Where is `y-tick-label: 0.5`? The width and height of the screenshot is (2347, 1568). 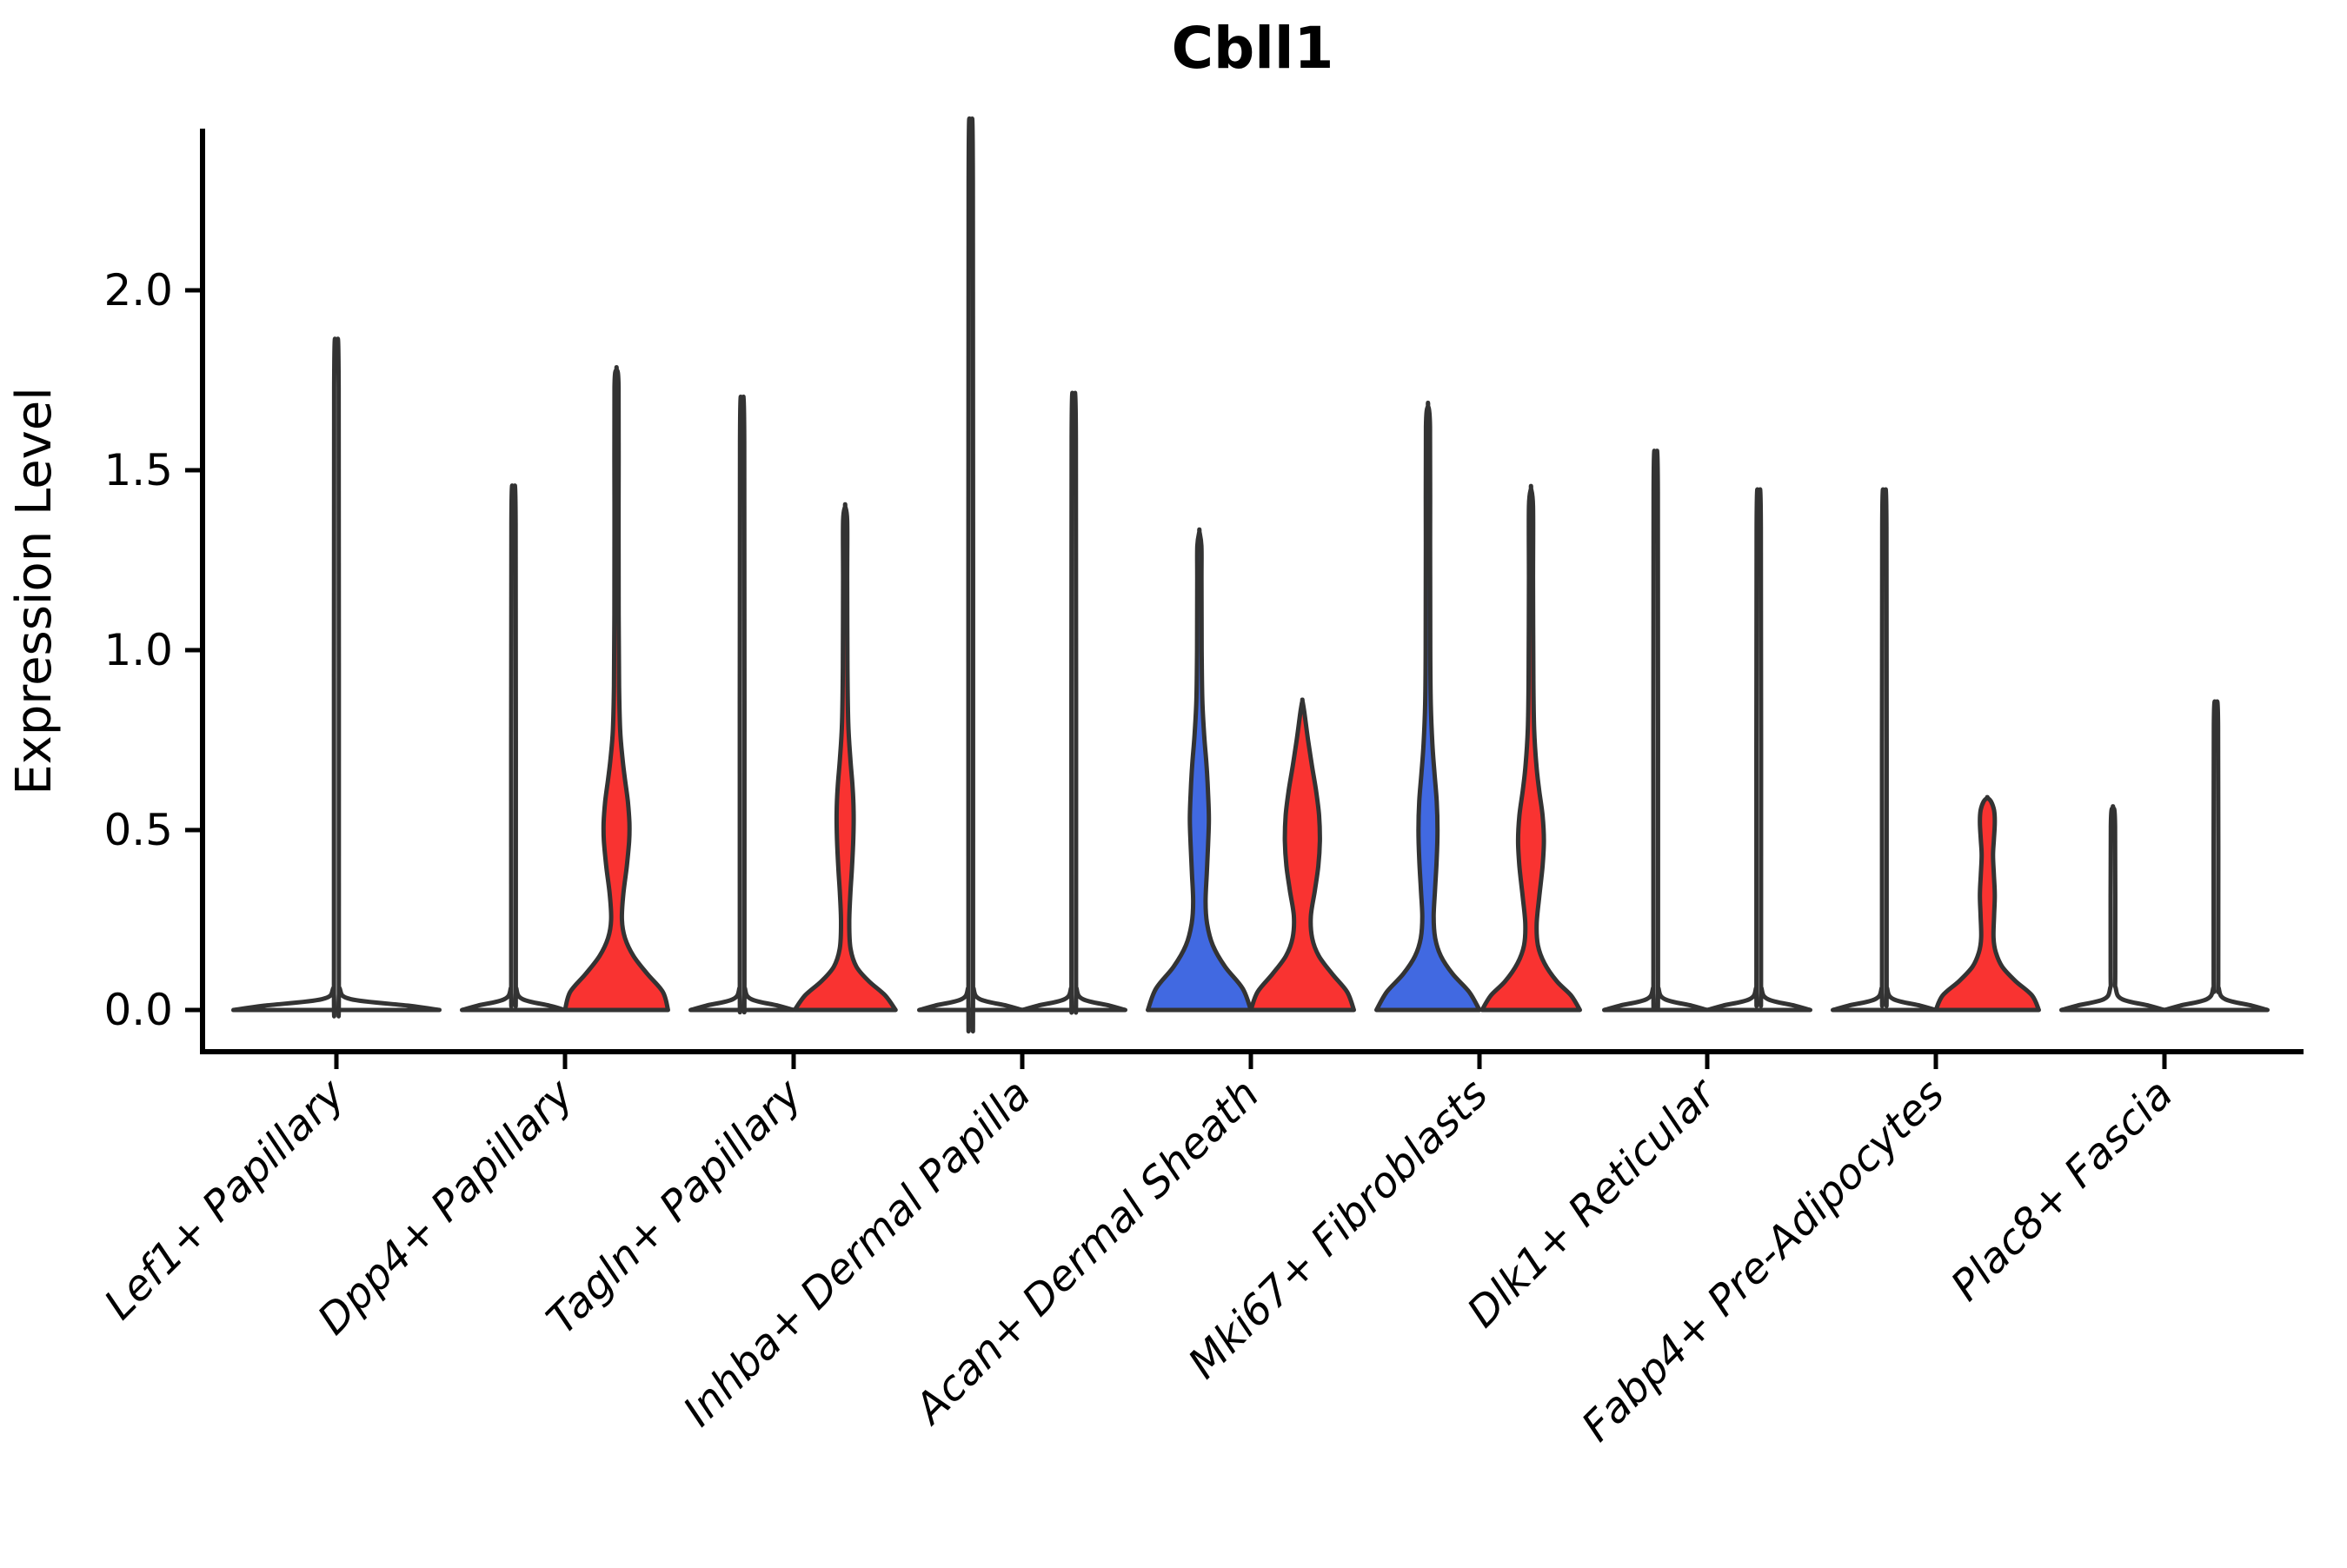 y-tick-label: 0.5 is located at coordinates (138, 830).